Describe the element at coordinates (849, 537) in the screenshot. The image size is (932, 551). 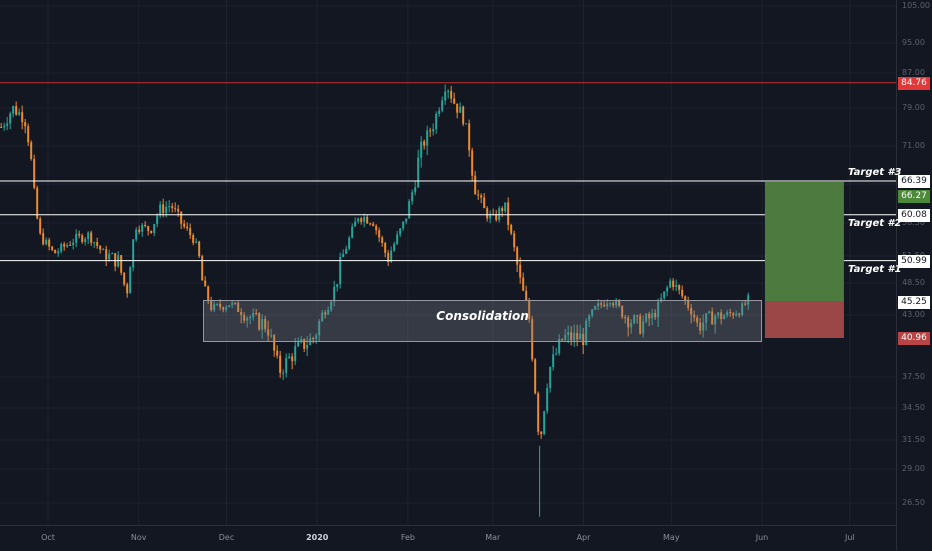
I see `time-tick-label: Jul` at that location.